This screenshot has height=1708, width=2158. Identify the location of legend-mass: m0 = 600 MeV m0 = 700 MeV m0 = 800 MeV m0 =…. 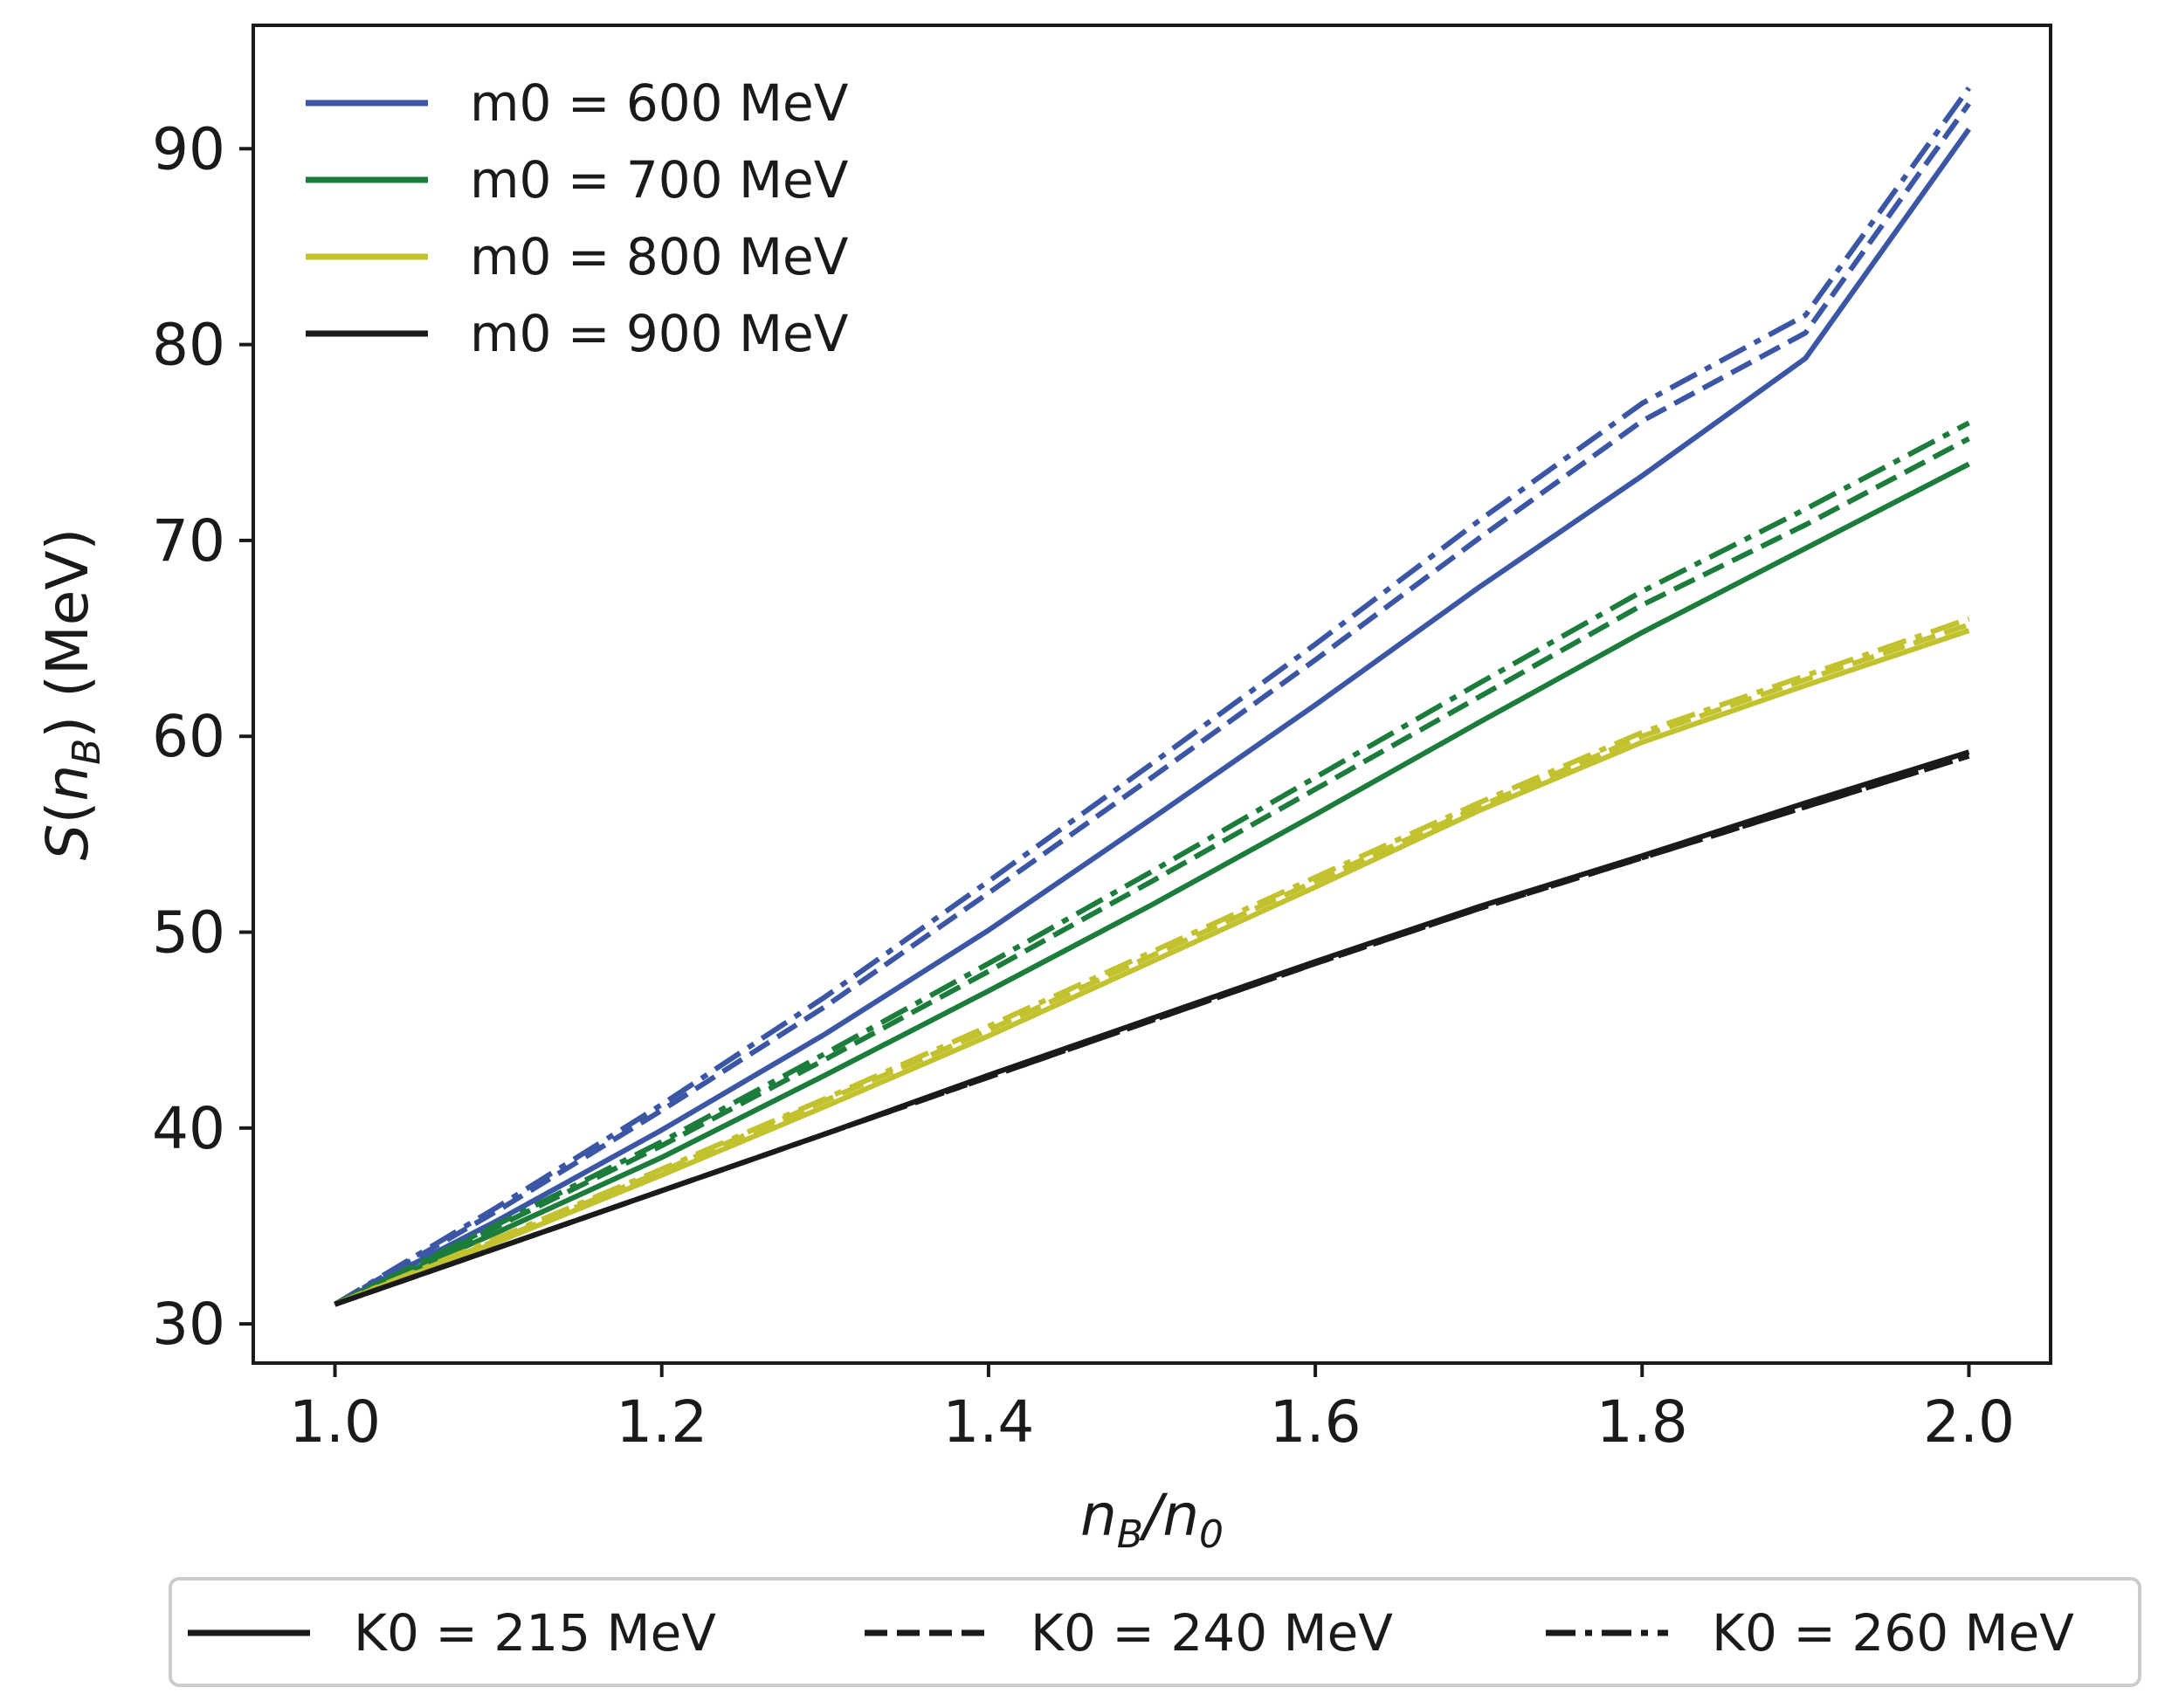
(577, 218).